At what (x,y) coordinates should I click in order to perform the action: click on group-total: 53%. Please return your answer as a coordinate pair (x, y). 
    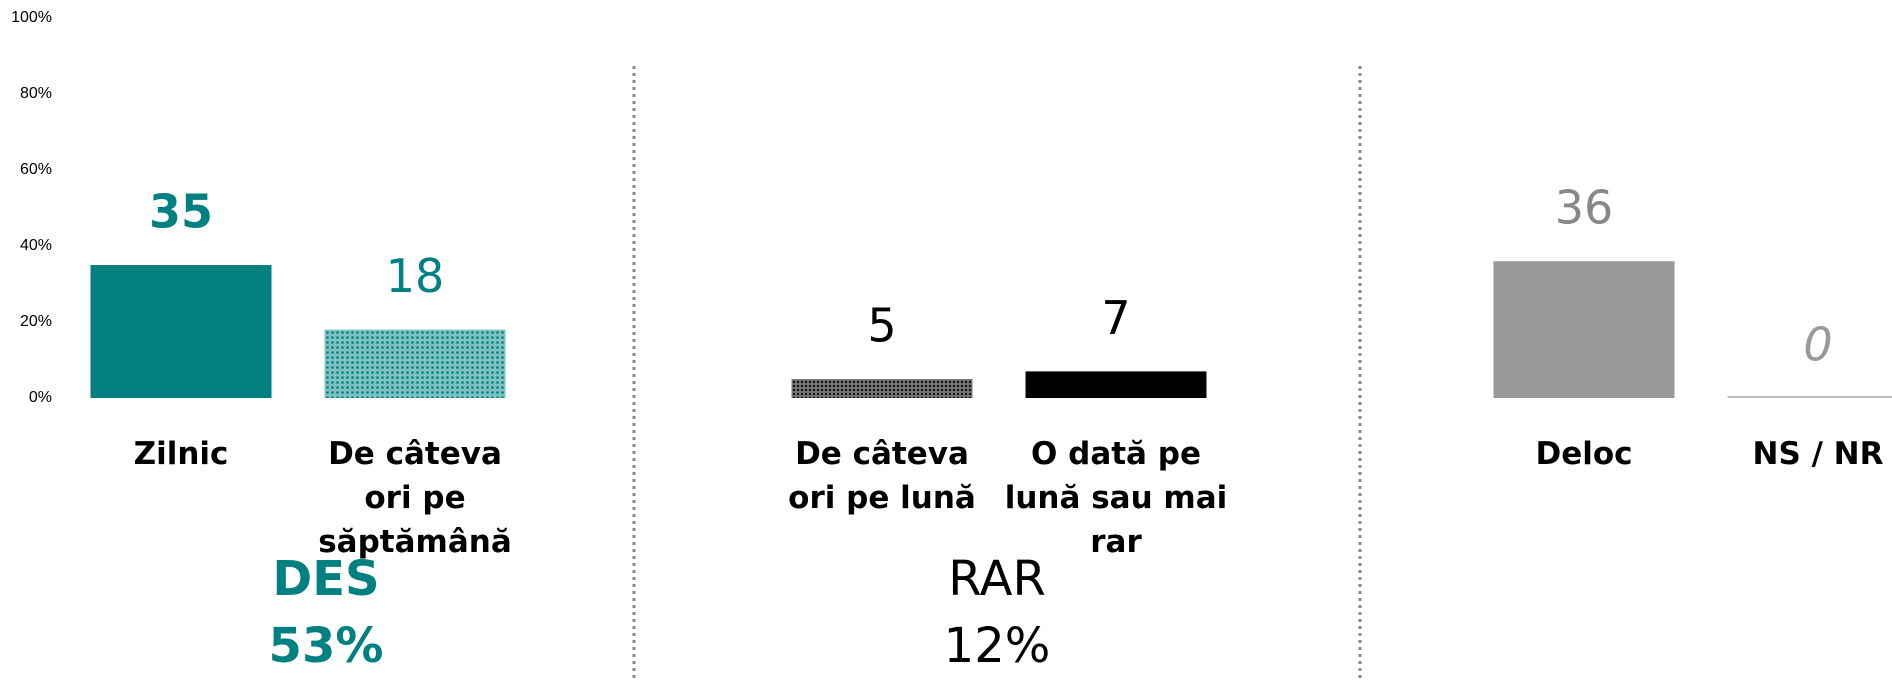
    Looking at the image, I should click on (326, 646).